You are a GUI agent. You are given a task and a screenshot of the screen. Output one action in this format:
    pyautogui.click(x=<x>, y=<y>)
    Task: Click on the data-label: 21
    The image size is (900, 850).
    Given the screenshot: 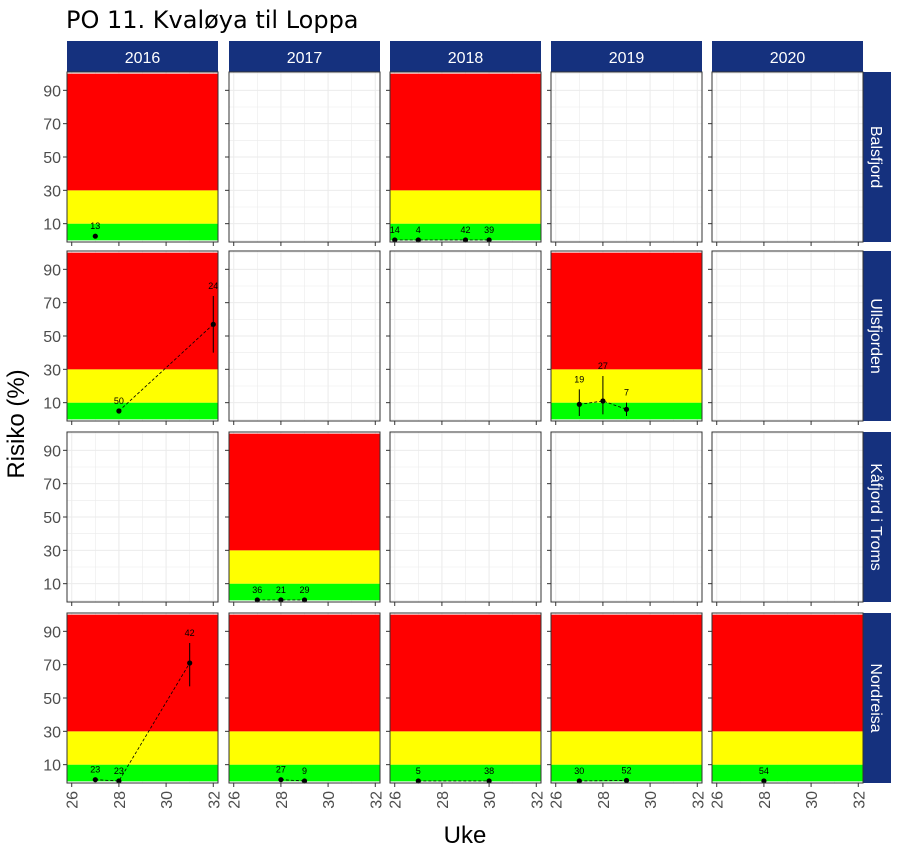 What is the action you would take?
    pyautogui.click(x=281, y=590)
    